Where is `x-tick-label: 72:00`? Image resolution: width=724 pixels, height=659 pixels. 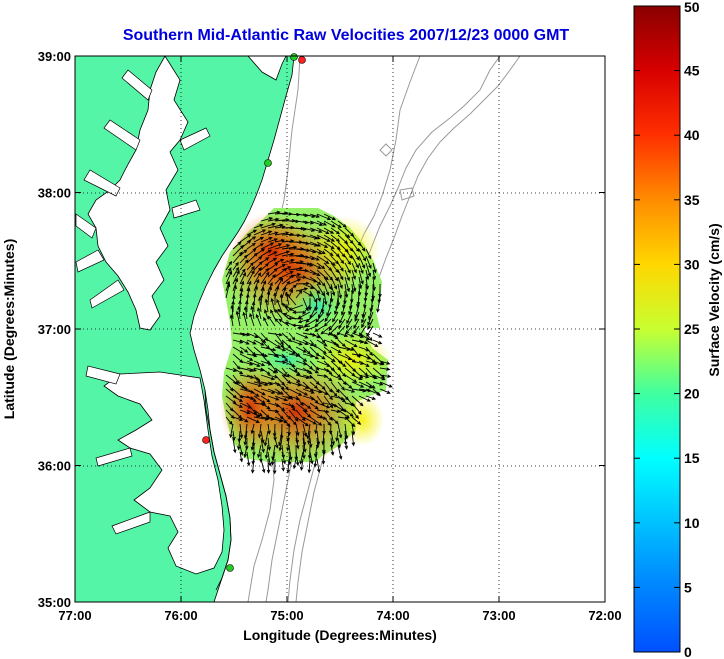
x-tick-label: 72:00 is located at coordinates (604, 615).